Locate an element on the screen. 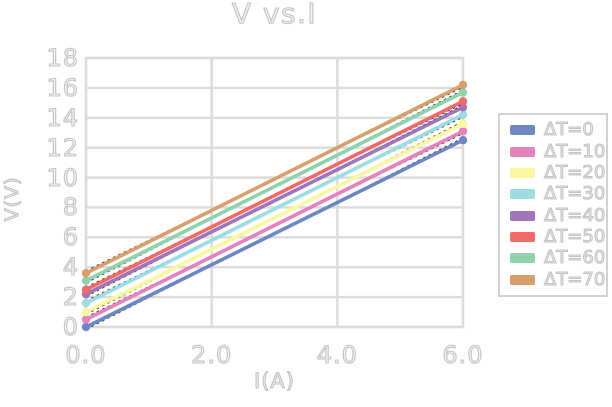 The image size is (612, 407). legend-item: ΔT=20 is located at coordinates (553, 172).